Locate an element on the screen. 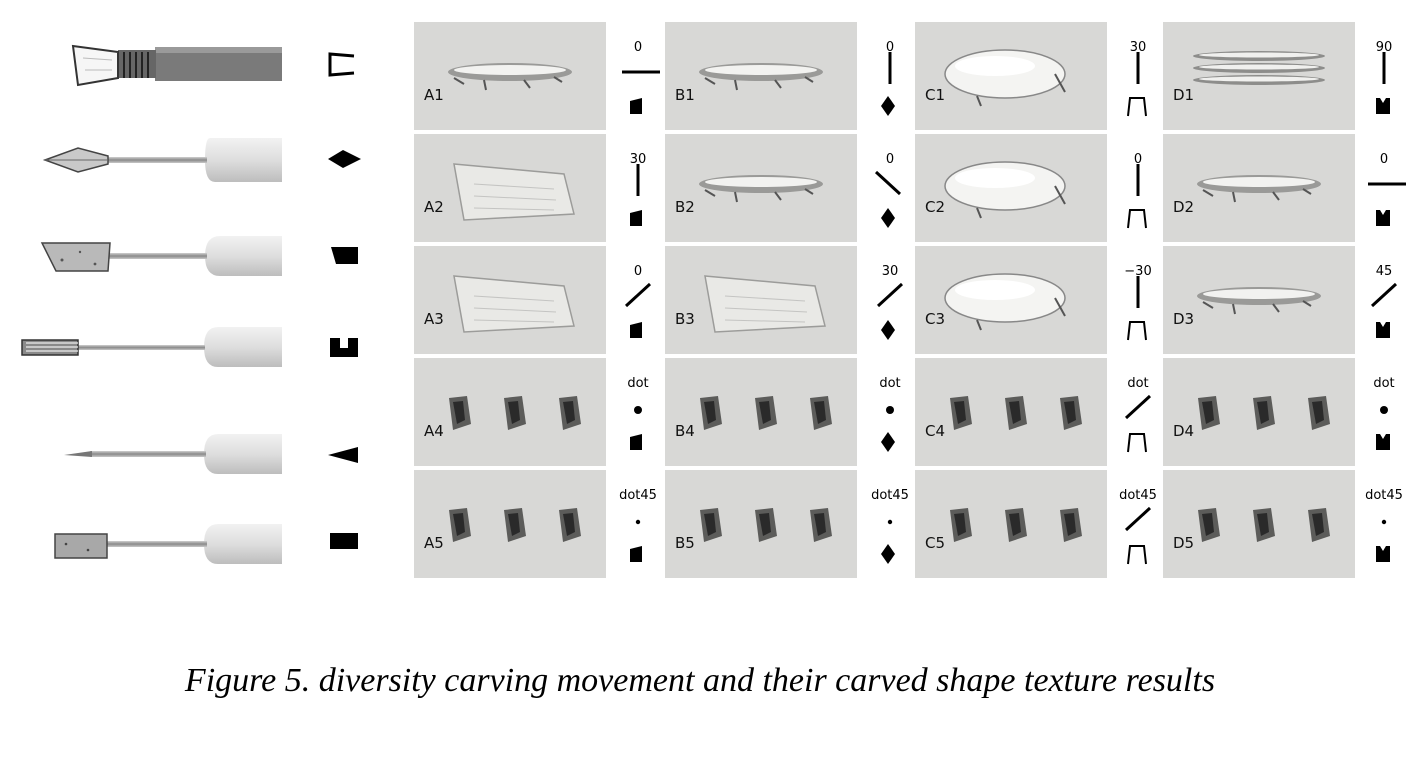  tool1-cross-section is located at coordinates (341, 64).